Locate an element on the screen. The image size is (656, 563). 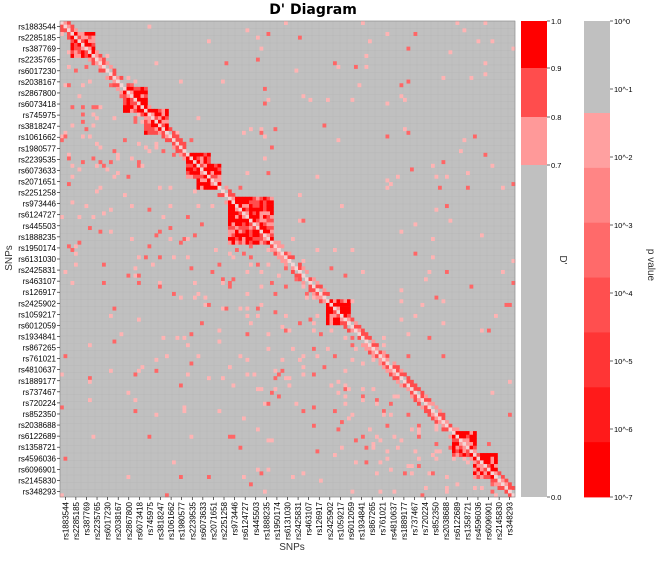
y-tick-label: rs6017230 is located at coordinates (37, 71).